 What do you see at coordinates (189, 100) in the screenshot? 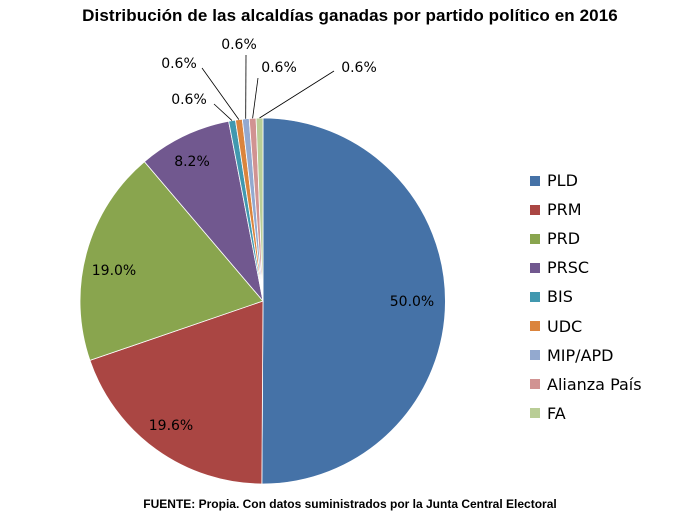
I see `data-label-bis: 0.6%` at bounding box center [189, 100].